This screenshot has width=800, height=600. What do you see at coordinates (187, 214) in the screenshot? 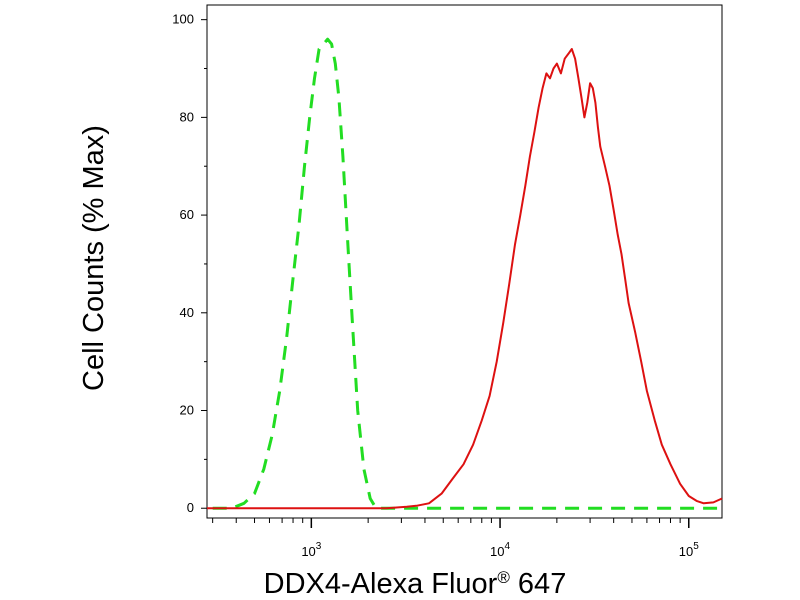
I see `y-tick-label: 60` at bounding box center [187, 214].